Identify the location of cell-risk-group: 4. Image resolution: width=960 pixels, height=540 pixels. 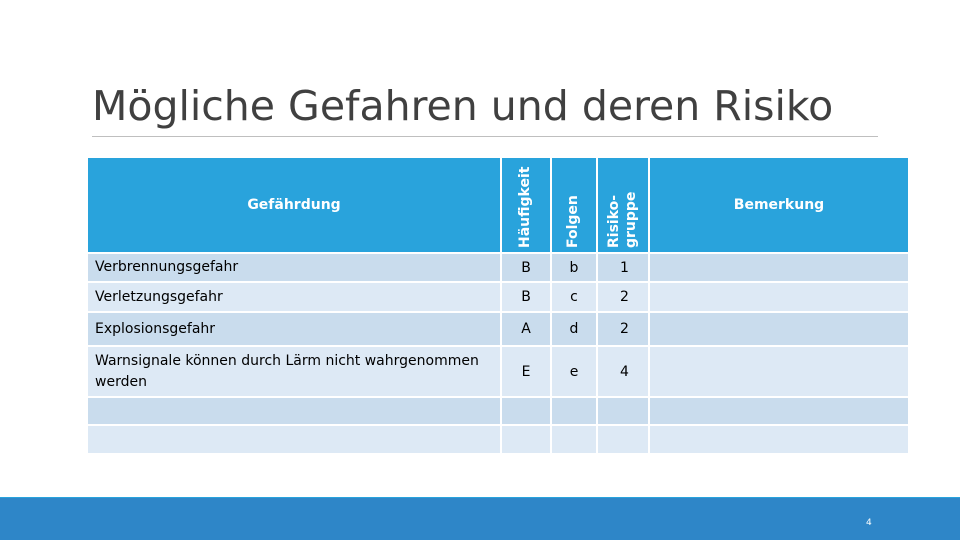
(623, 371).